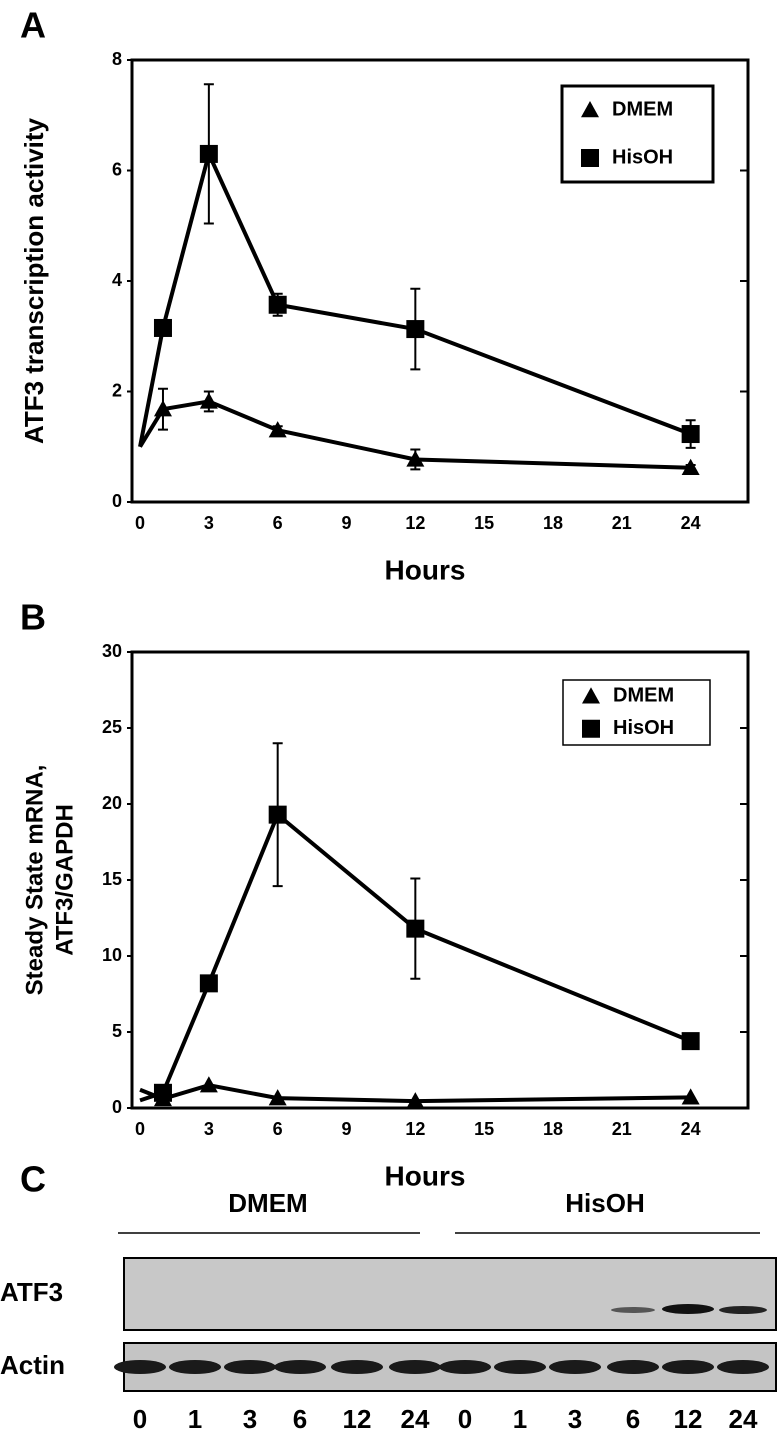 The width and height of the screenshot is (780, 1441). What do you see at coordinates (117, 1031) in the screenshot?
I see `y-tick-label: 5` at bounding box center [117, 1031].